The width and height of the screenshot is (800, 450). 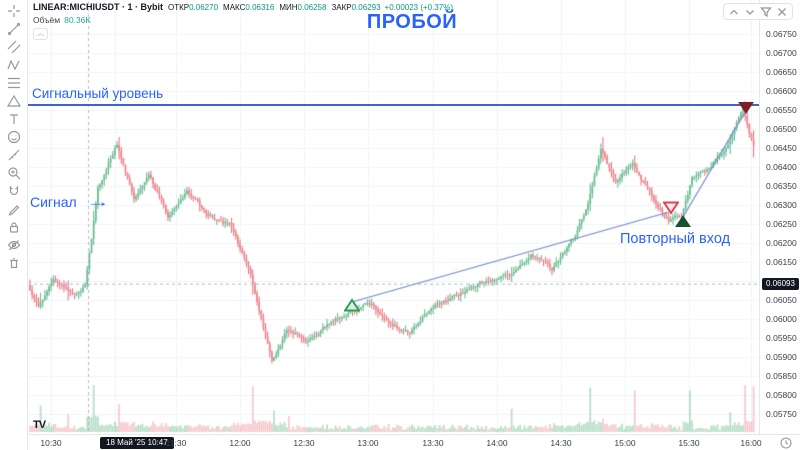 What do you see at coordinates (412, 22) in the screenshot?
I see `breakout-title-annotation: ПРОБОЙ` at bounding box center [412, 22].